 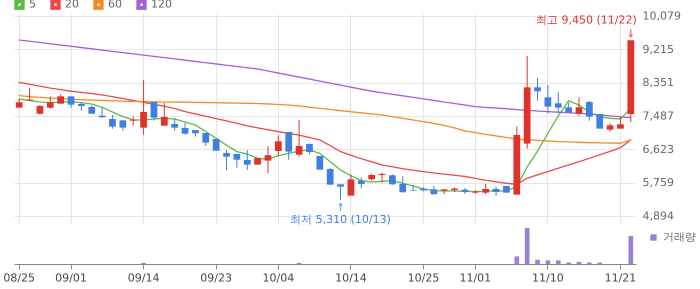 I want to click on x-tick-label: 11/10, so click(x=548, y=278).